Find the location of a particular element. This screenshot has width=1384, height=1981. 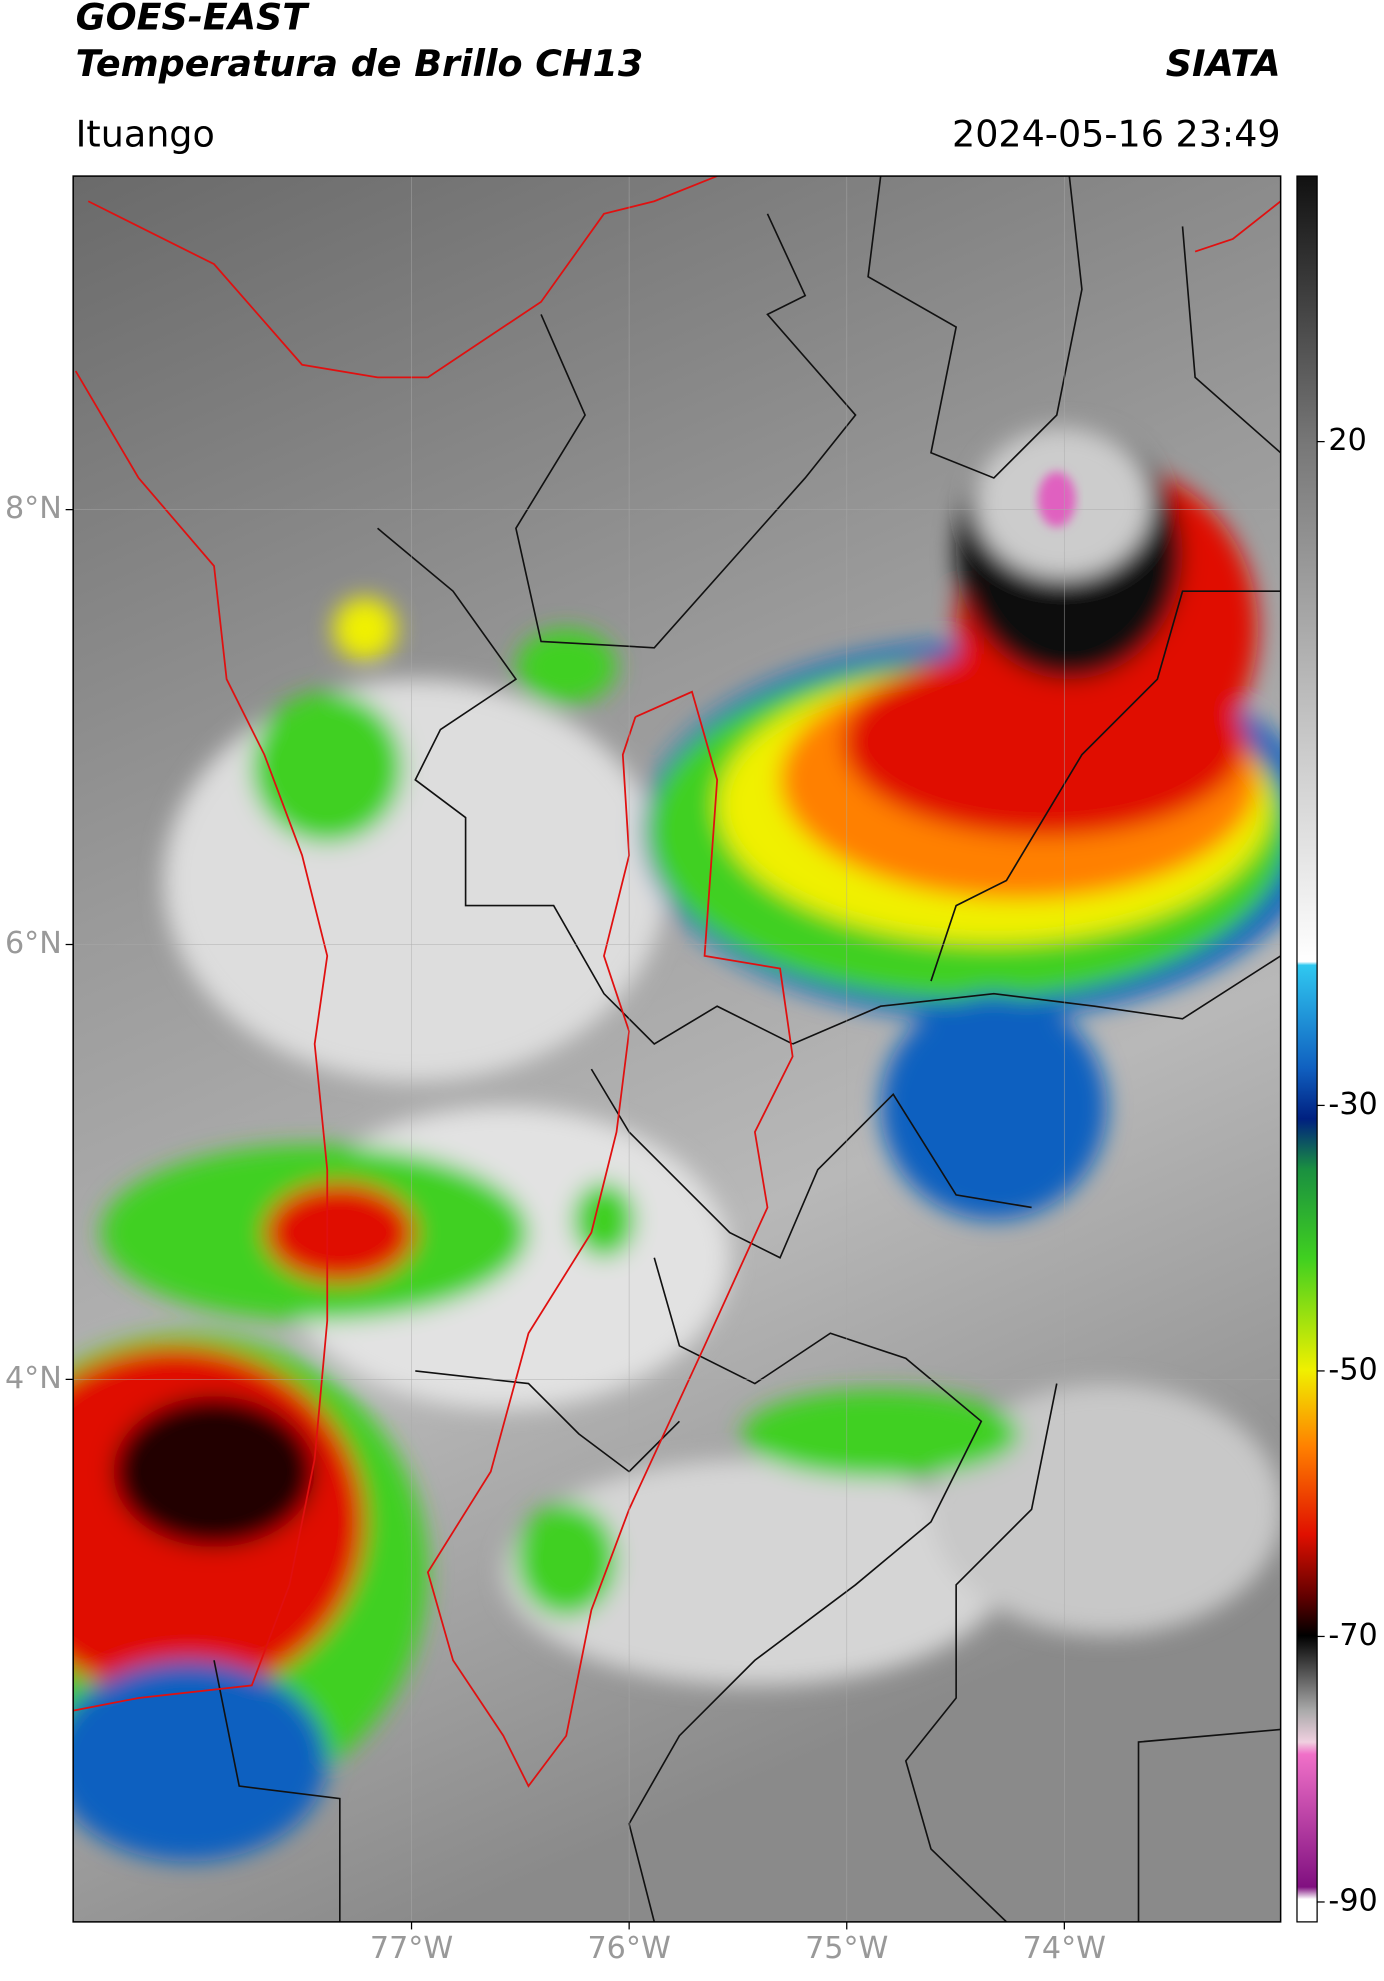

datetime: 2024-05-16 23:49 is located at coordinates (1116, 133).